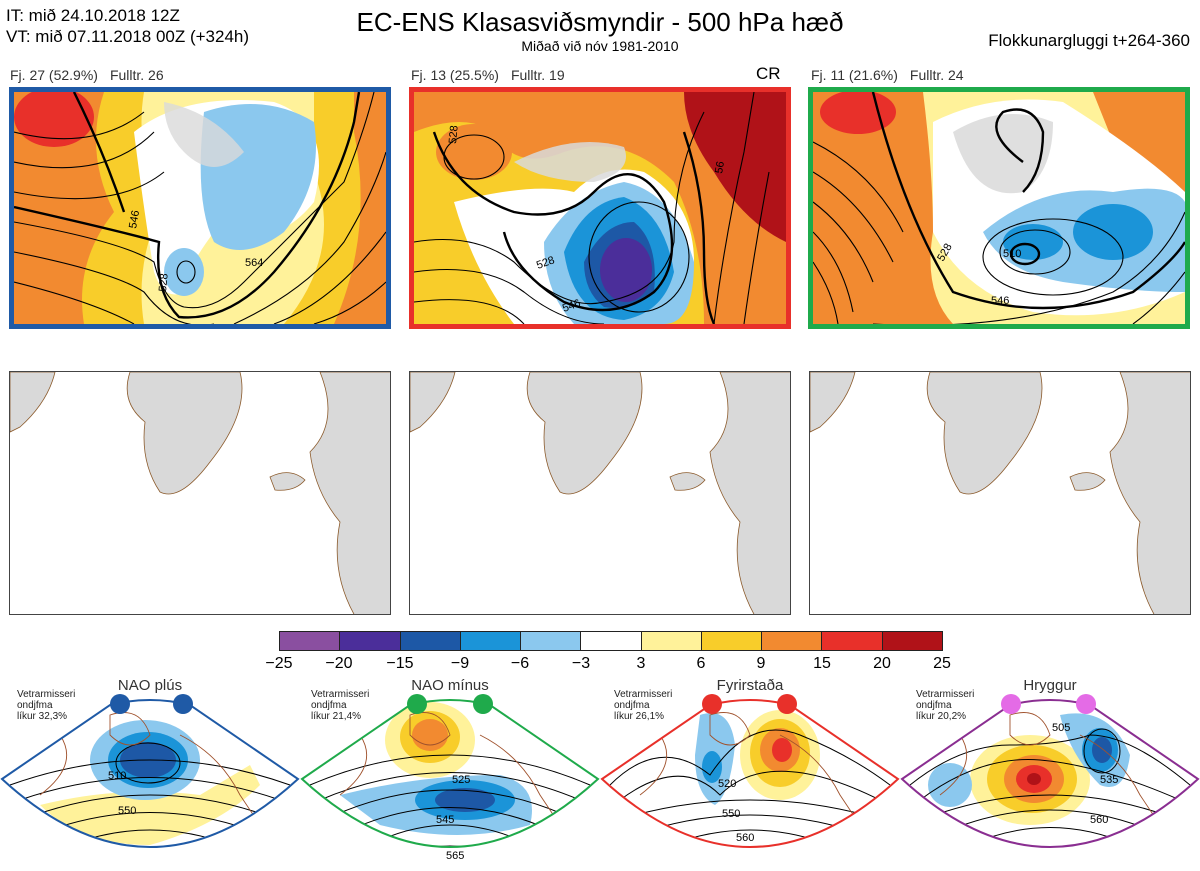 This screenshot has height=871, width=1200. I want to click on colorbar, so click(611, 641).